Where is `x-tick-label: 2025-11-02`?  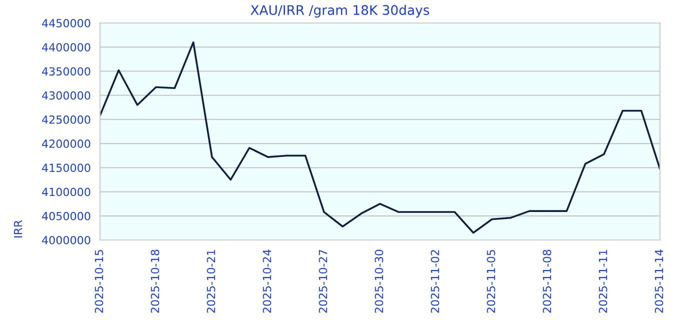
x-tick-label: 2025-11-02 is located at coordinates (435, 281).